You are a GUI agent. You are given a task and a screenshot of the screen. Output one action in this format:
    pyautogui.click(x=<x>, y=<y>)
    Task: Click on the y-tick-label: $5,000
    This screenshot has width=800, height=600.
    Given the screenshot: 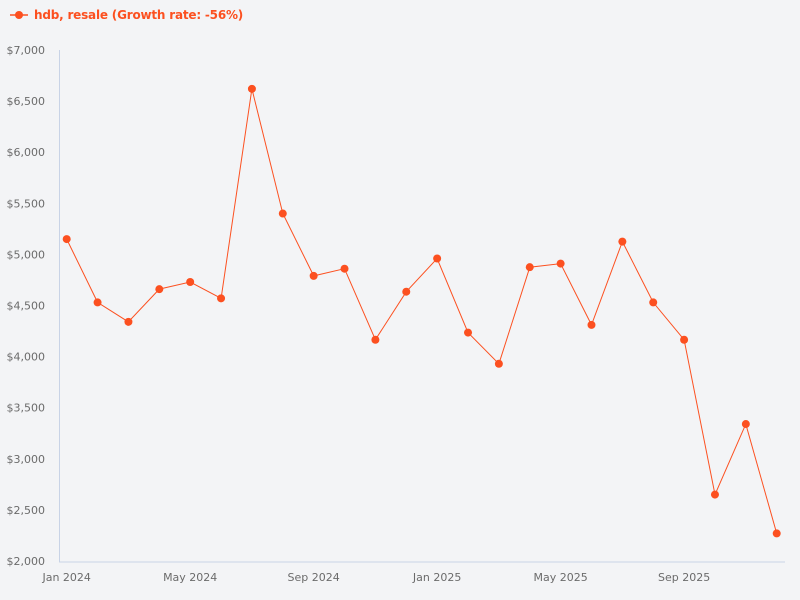 What is the action you would take?
    pyautogui.click(x=26, y=254)
    